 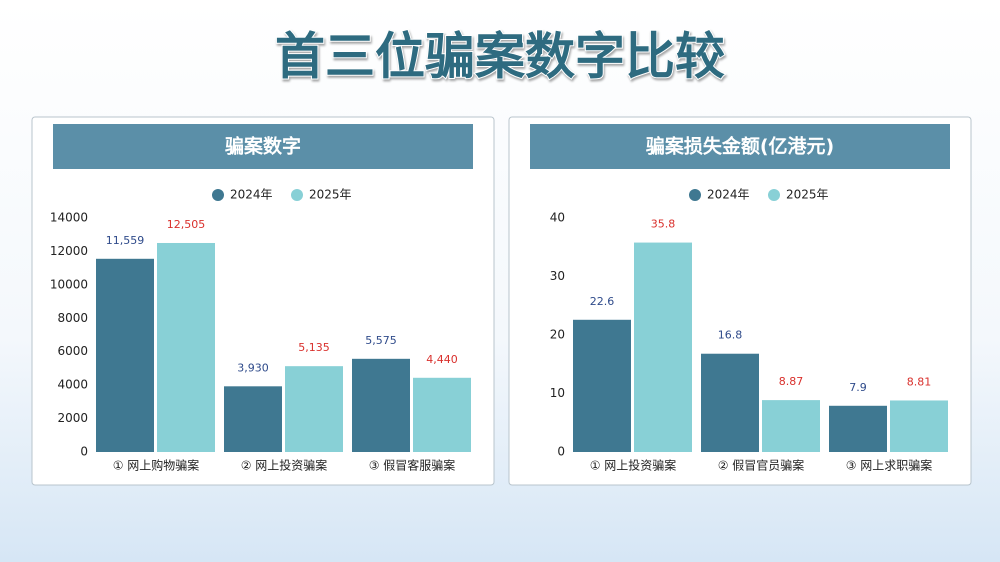 I want to click on y-tick-label: 6000, so click(x=72, y=351).